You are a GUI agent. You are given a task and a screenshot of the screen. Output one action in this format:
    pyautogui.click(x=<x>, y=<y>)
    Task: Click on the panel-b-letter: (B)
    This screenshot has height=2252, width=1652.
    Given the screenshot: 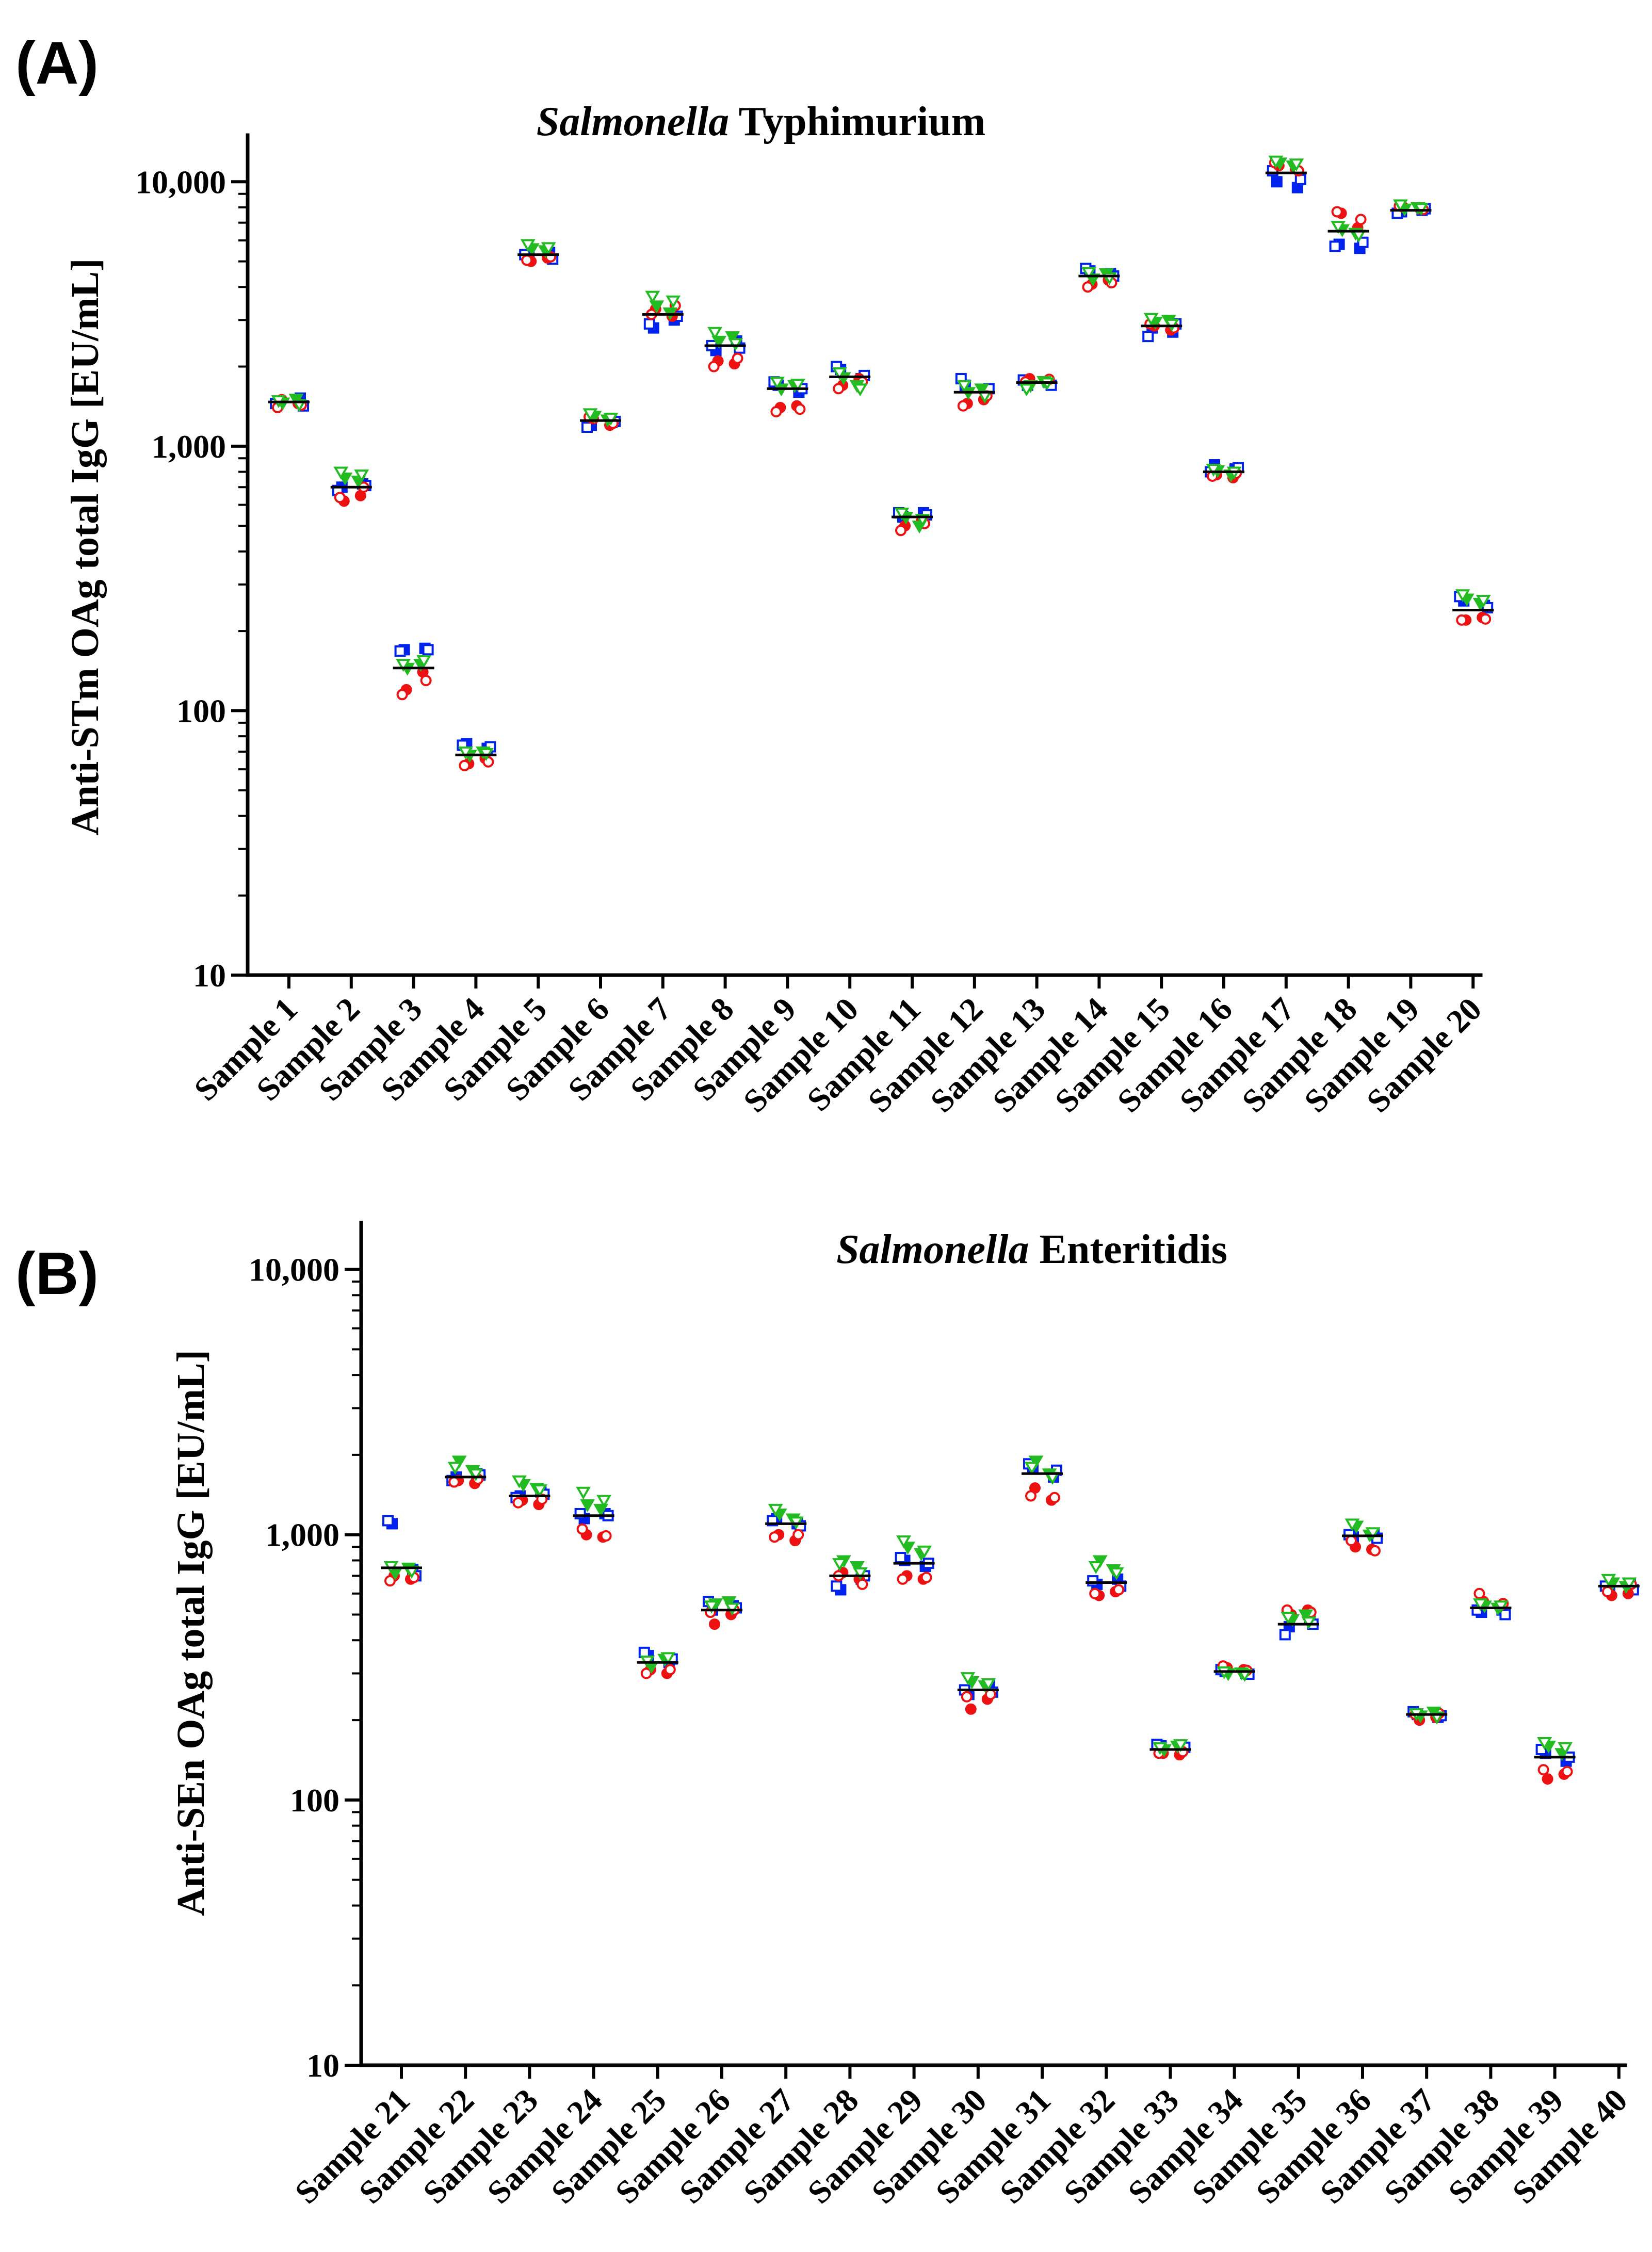 What is the action you would take?
    pyautogui.click(x=57, y=1274)
    